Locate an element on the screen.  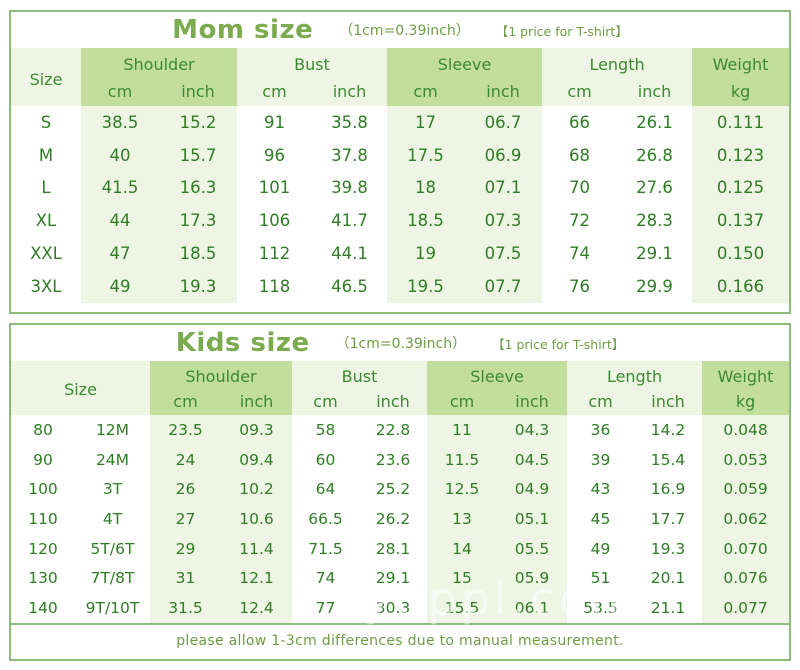
unit-kg: kg is located at coordinates (741, 91).